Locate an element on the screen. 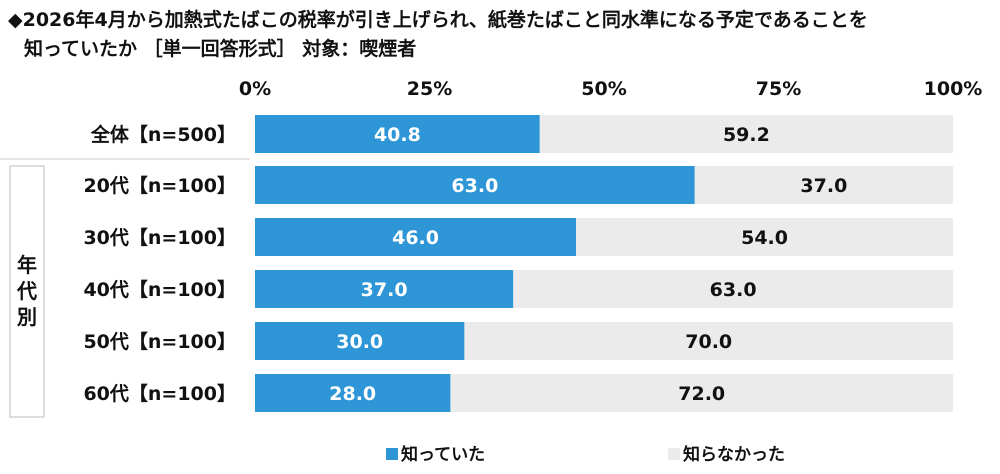  legend-label: 知っていた is located at coordinates (442, 454).